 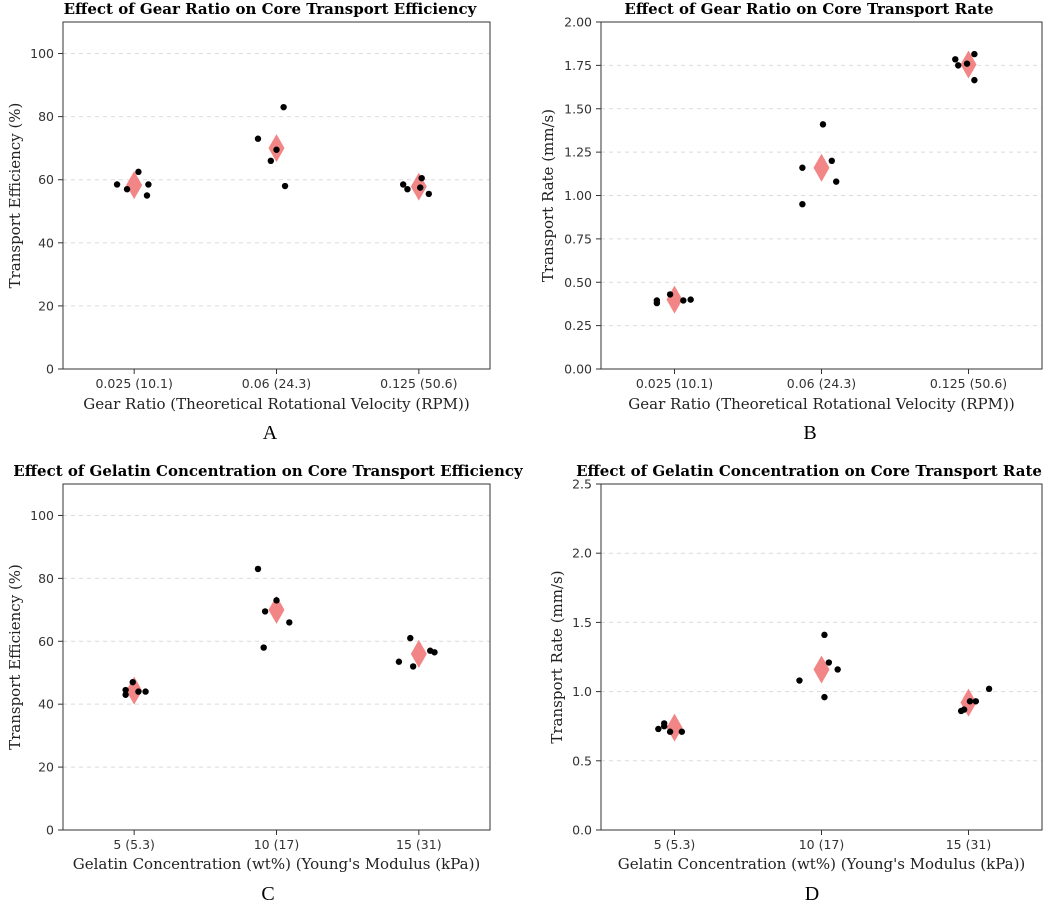 I want to click on x-tick-label: 0.125 (50.6), so click(x=968, y=383).